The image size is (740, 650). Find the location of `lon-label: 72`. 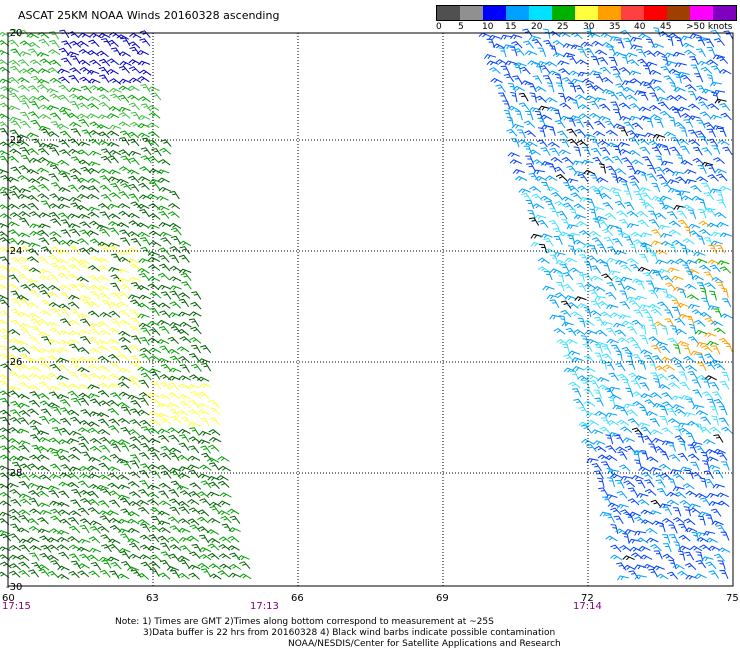

lon-label: 72 is located at coordinates (587, 598).